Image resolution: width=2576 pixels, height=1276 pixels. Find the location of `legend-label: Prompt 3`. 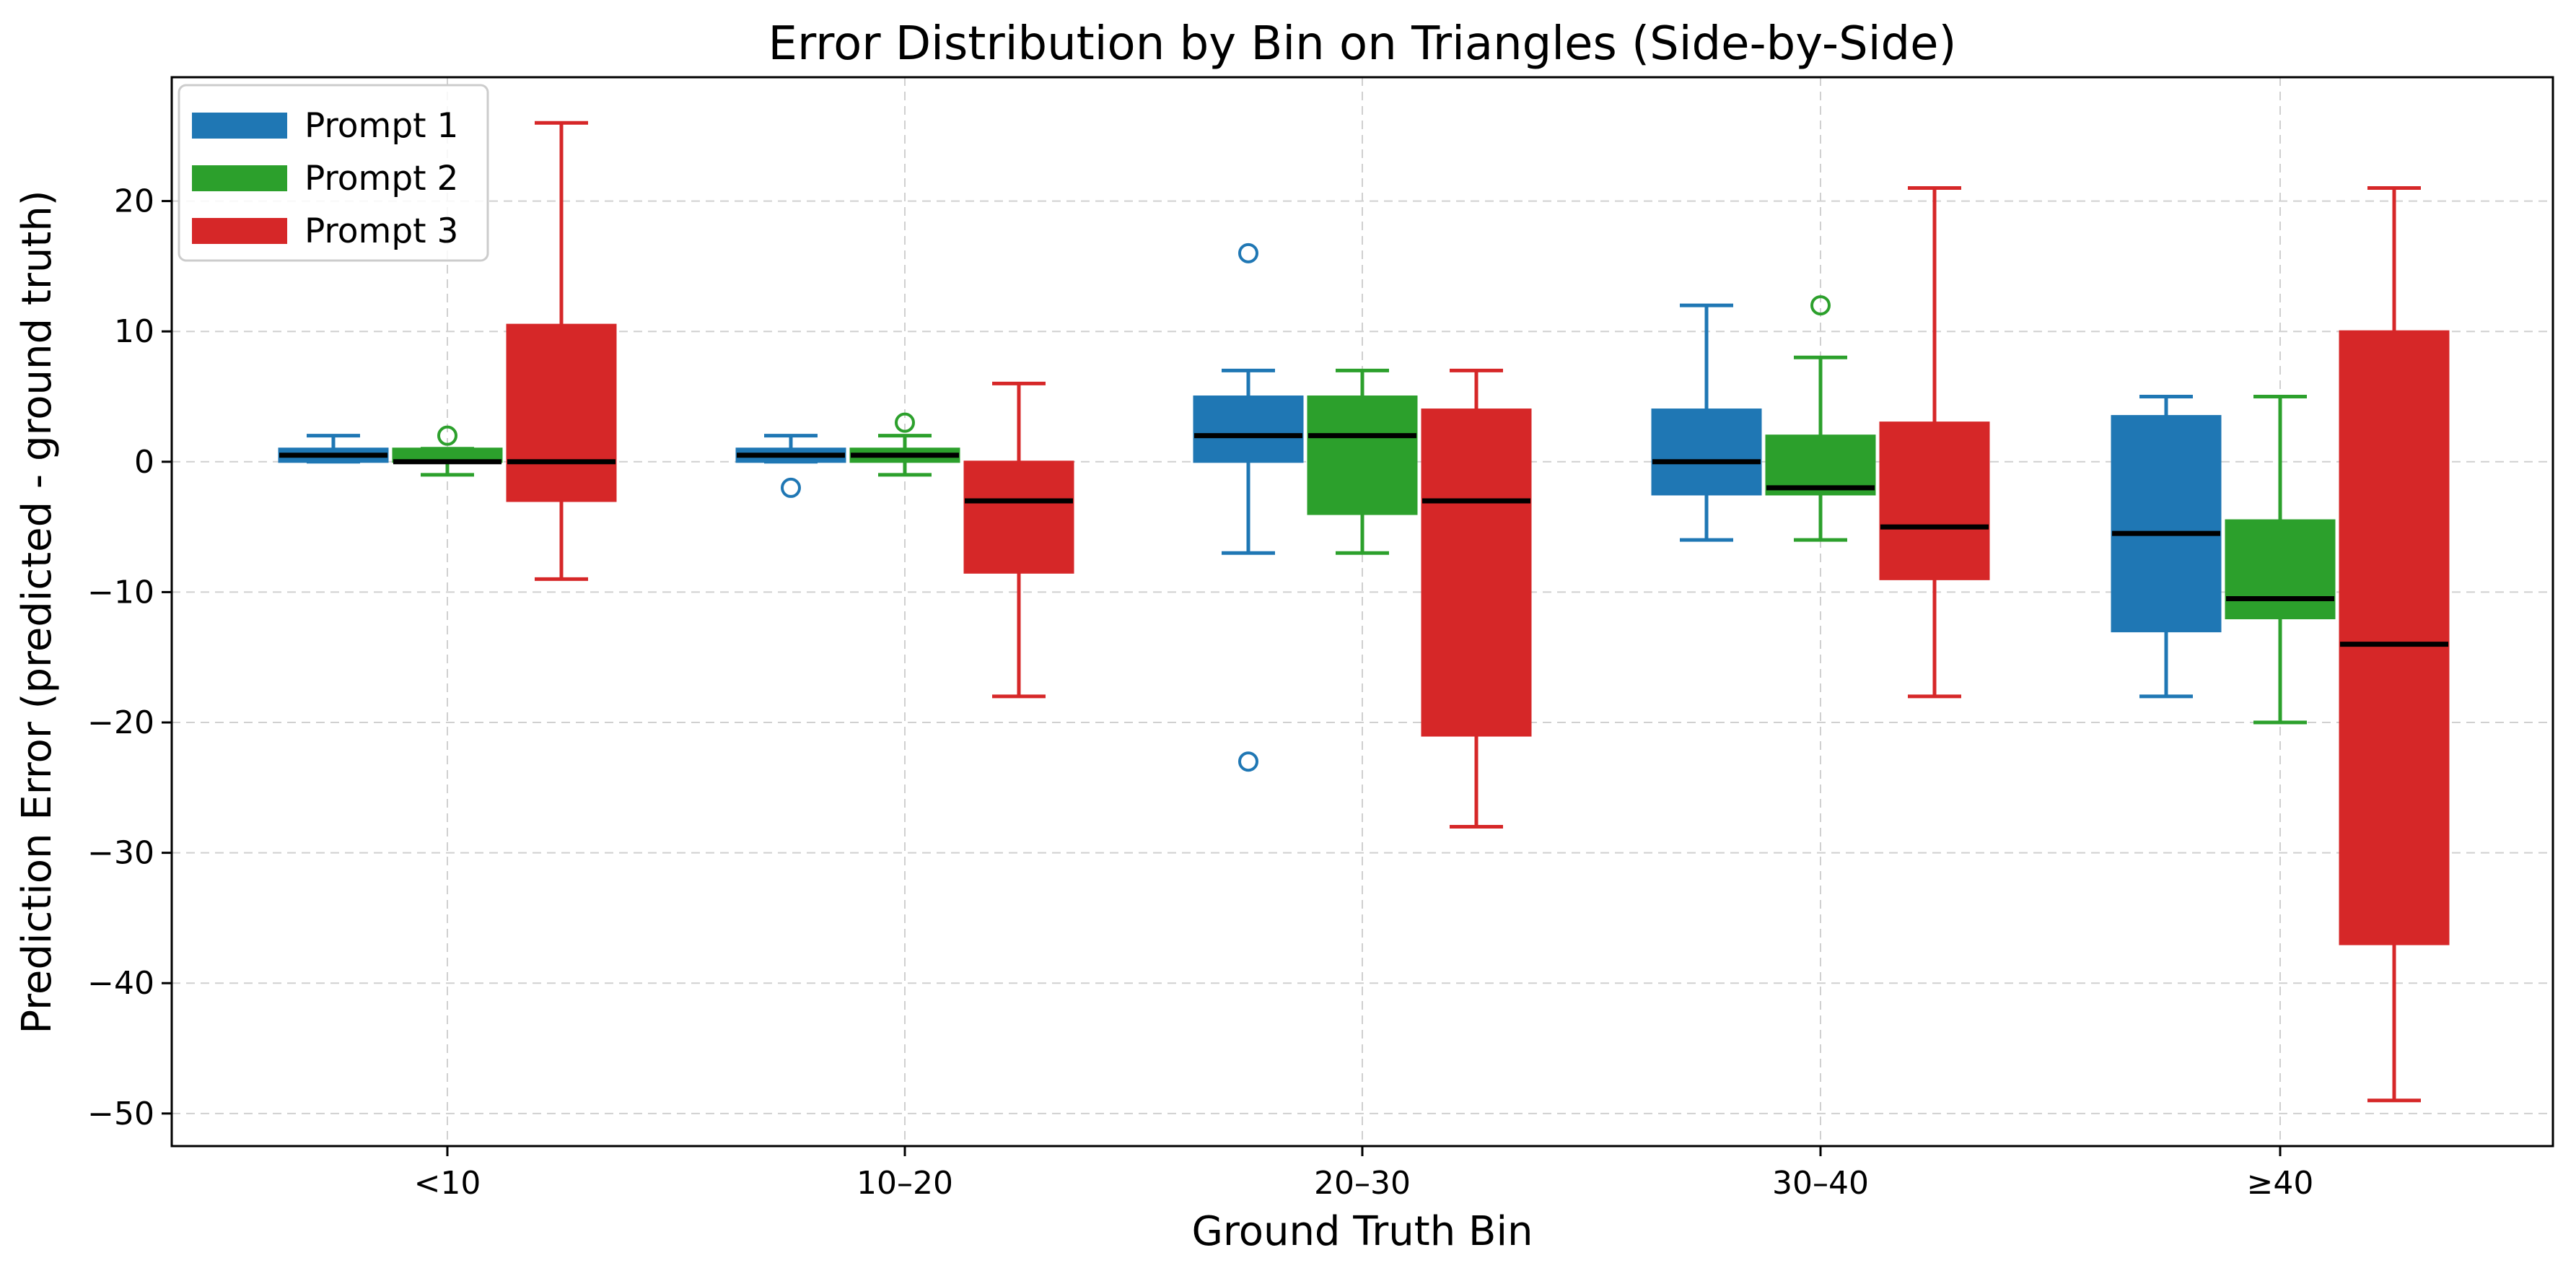

legend-label: Prompt 3 is located at coordinates (381, 231).